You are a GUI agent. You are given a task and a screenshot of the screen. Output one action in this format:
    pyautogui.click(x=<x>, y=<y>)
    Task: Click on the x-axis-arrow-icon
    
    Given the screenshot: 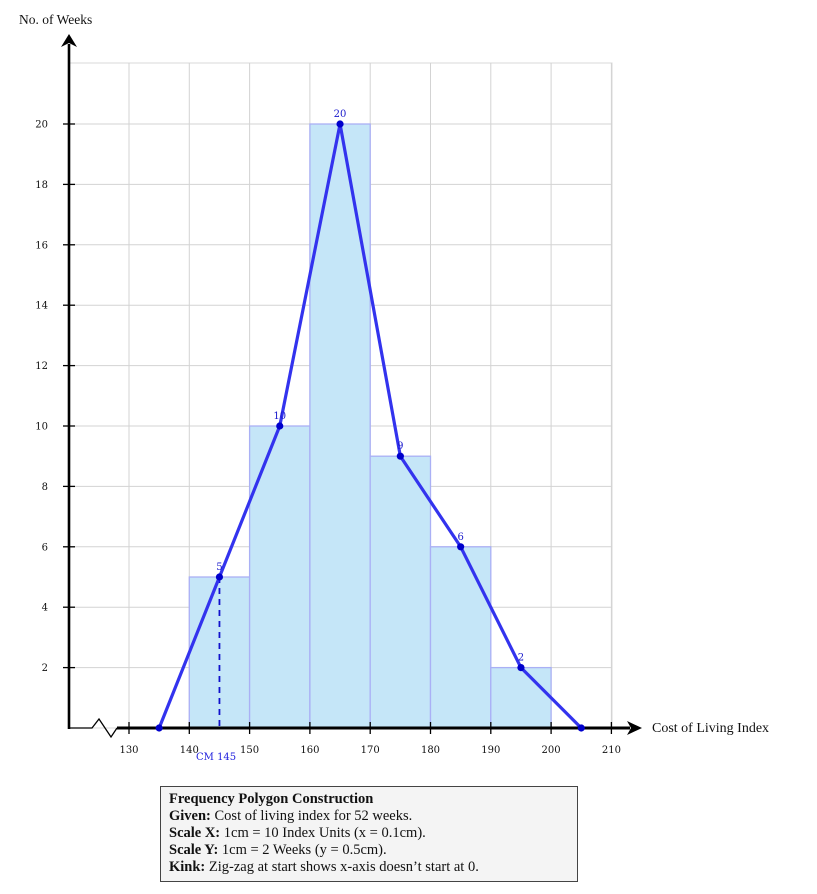 What is the action you would take?
    pyautogui.click(x=634, y=728)
    